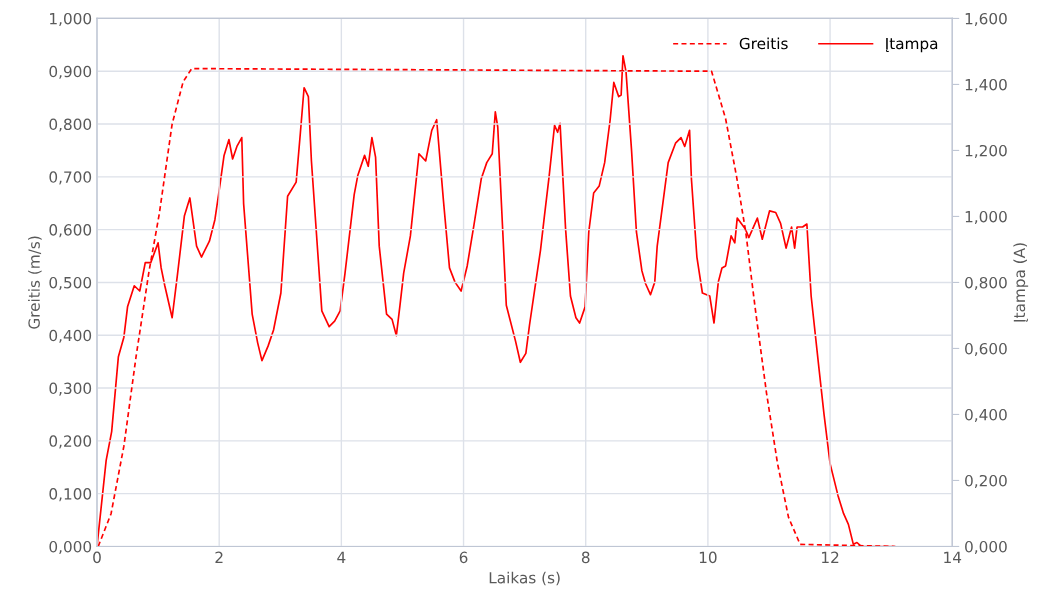 The height and width of the screenshot is (614, 1043). I want to click on y2-tick-label: 0,600, so click(986, 349).